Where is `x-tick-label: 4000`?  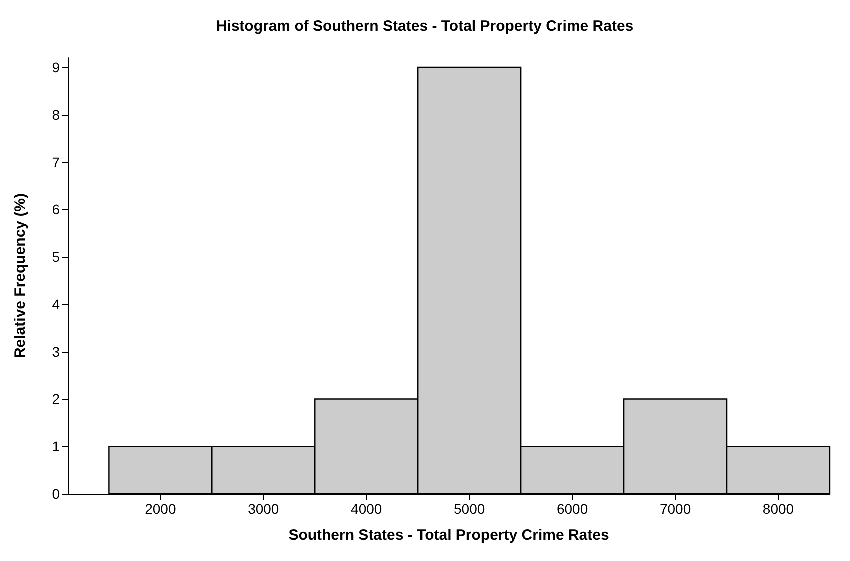 x-tick-label: 4000 is located at coordinates (366, 509).